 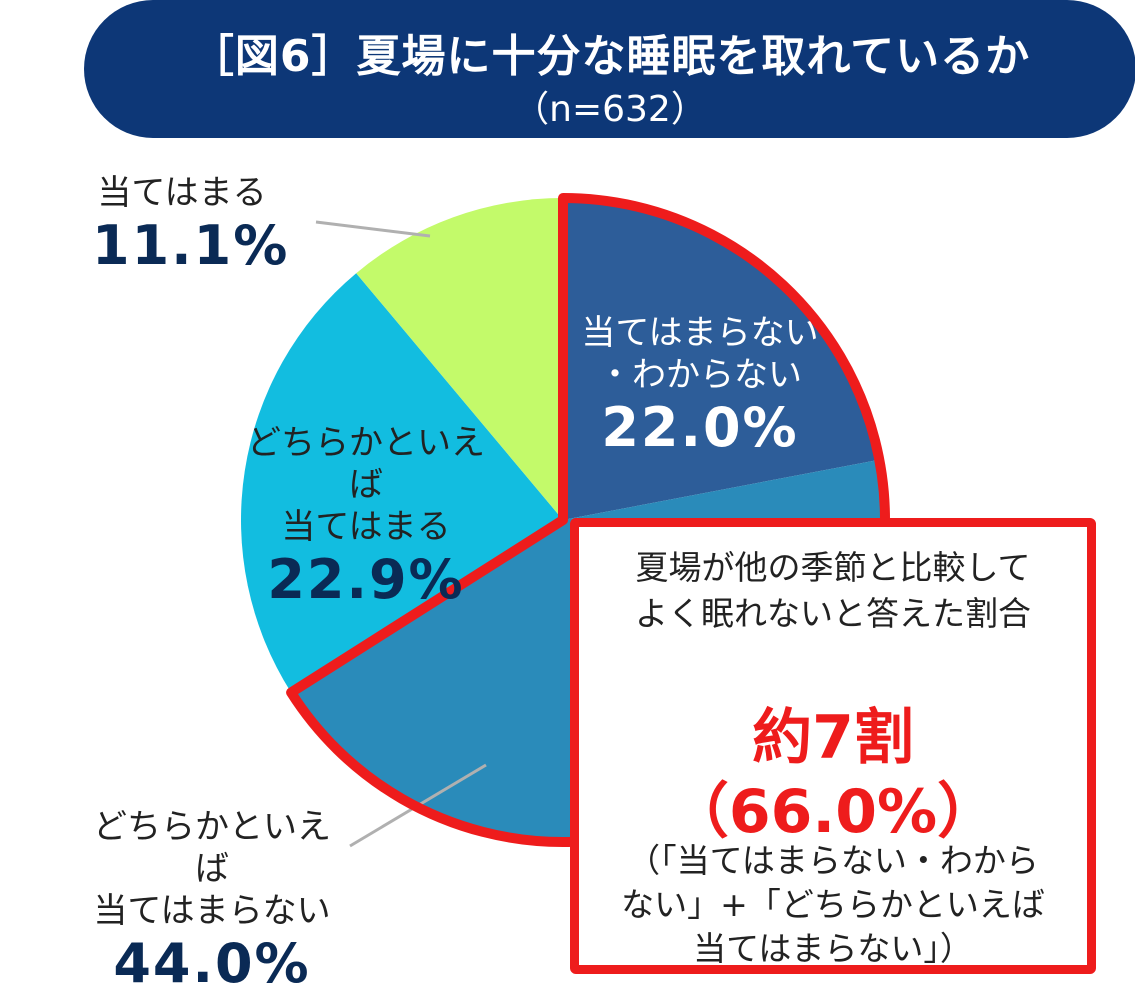 I want to click on label-s1: 当てはまらない ・わからない 22.0%, so click(x=700, y=386).